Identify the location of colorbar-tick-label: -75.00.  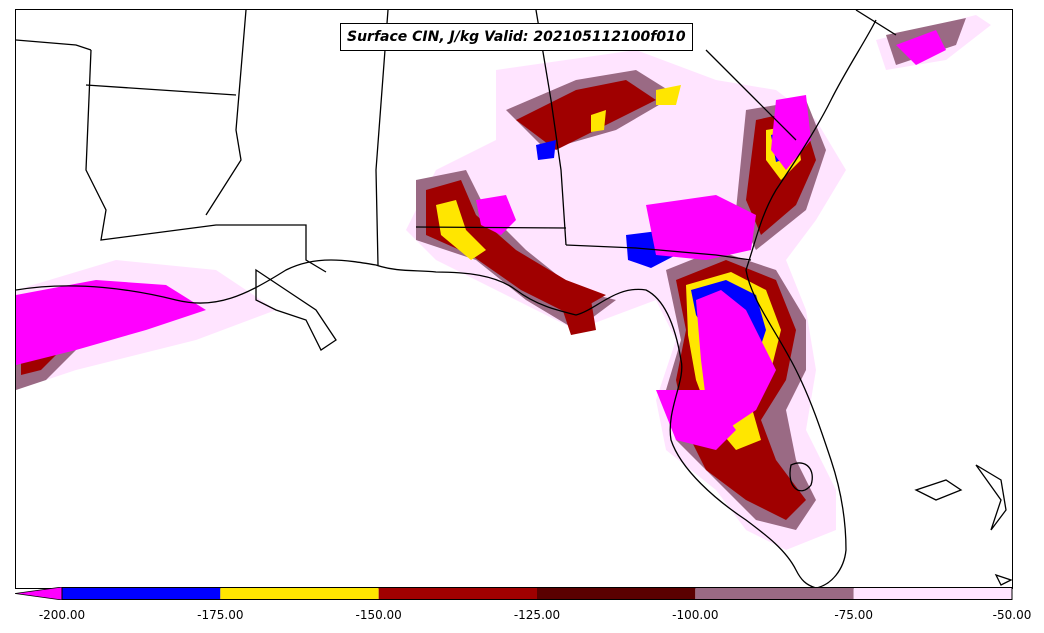
(853, 615).